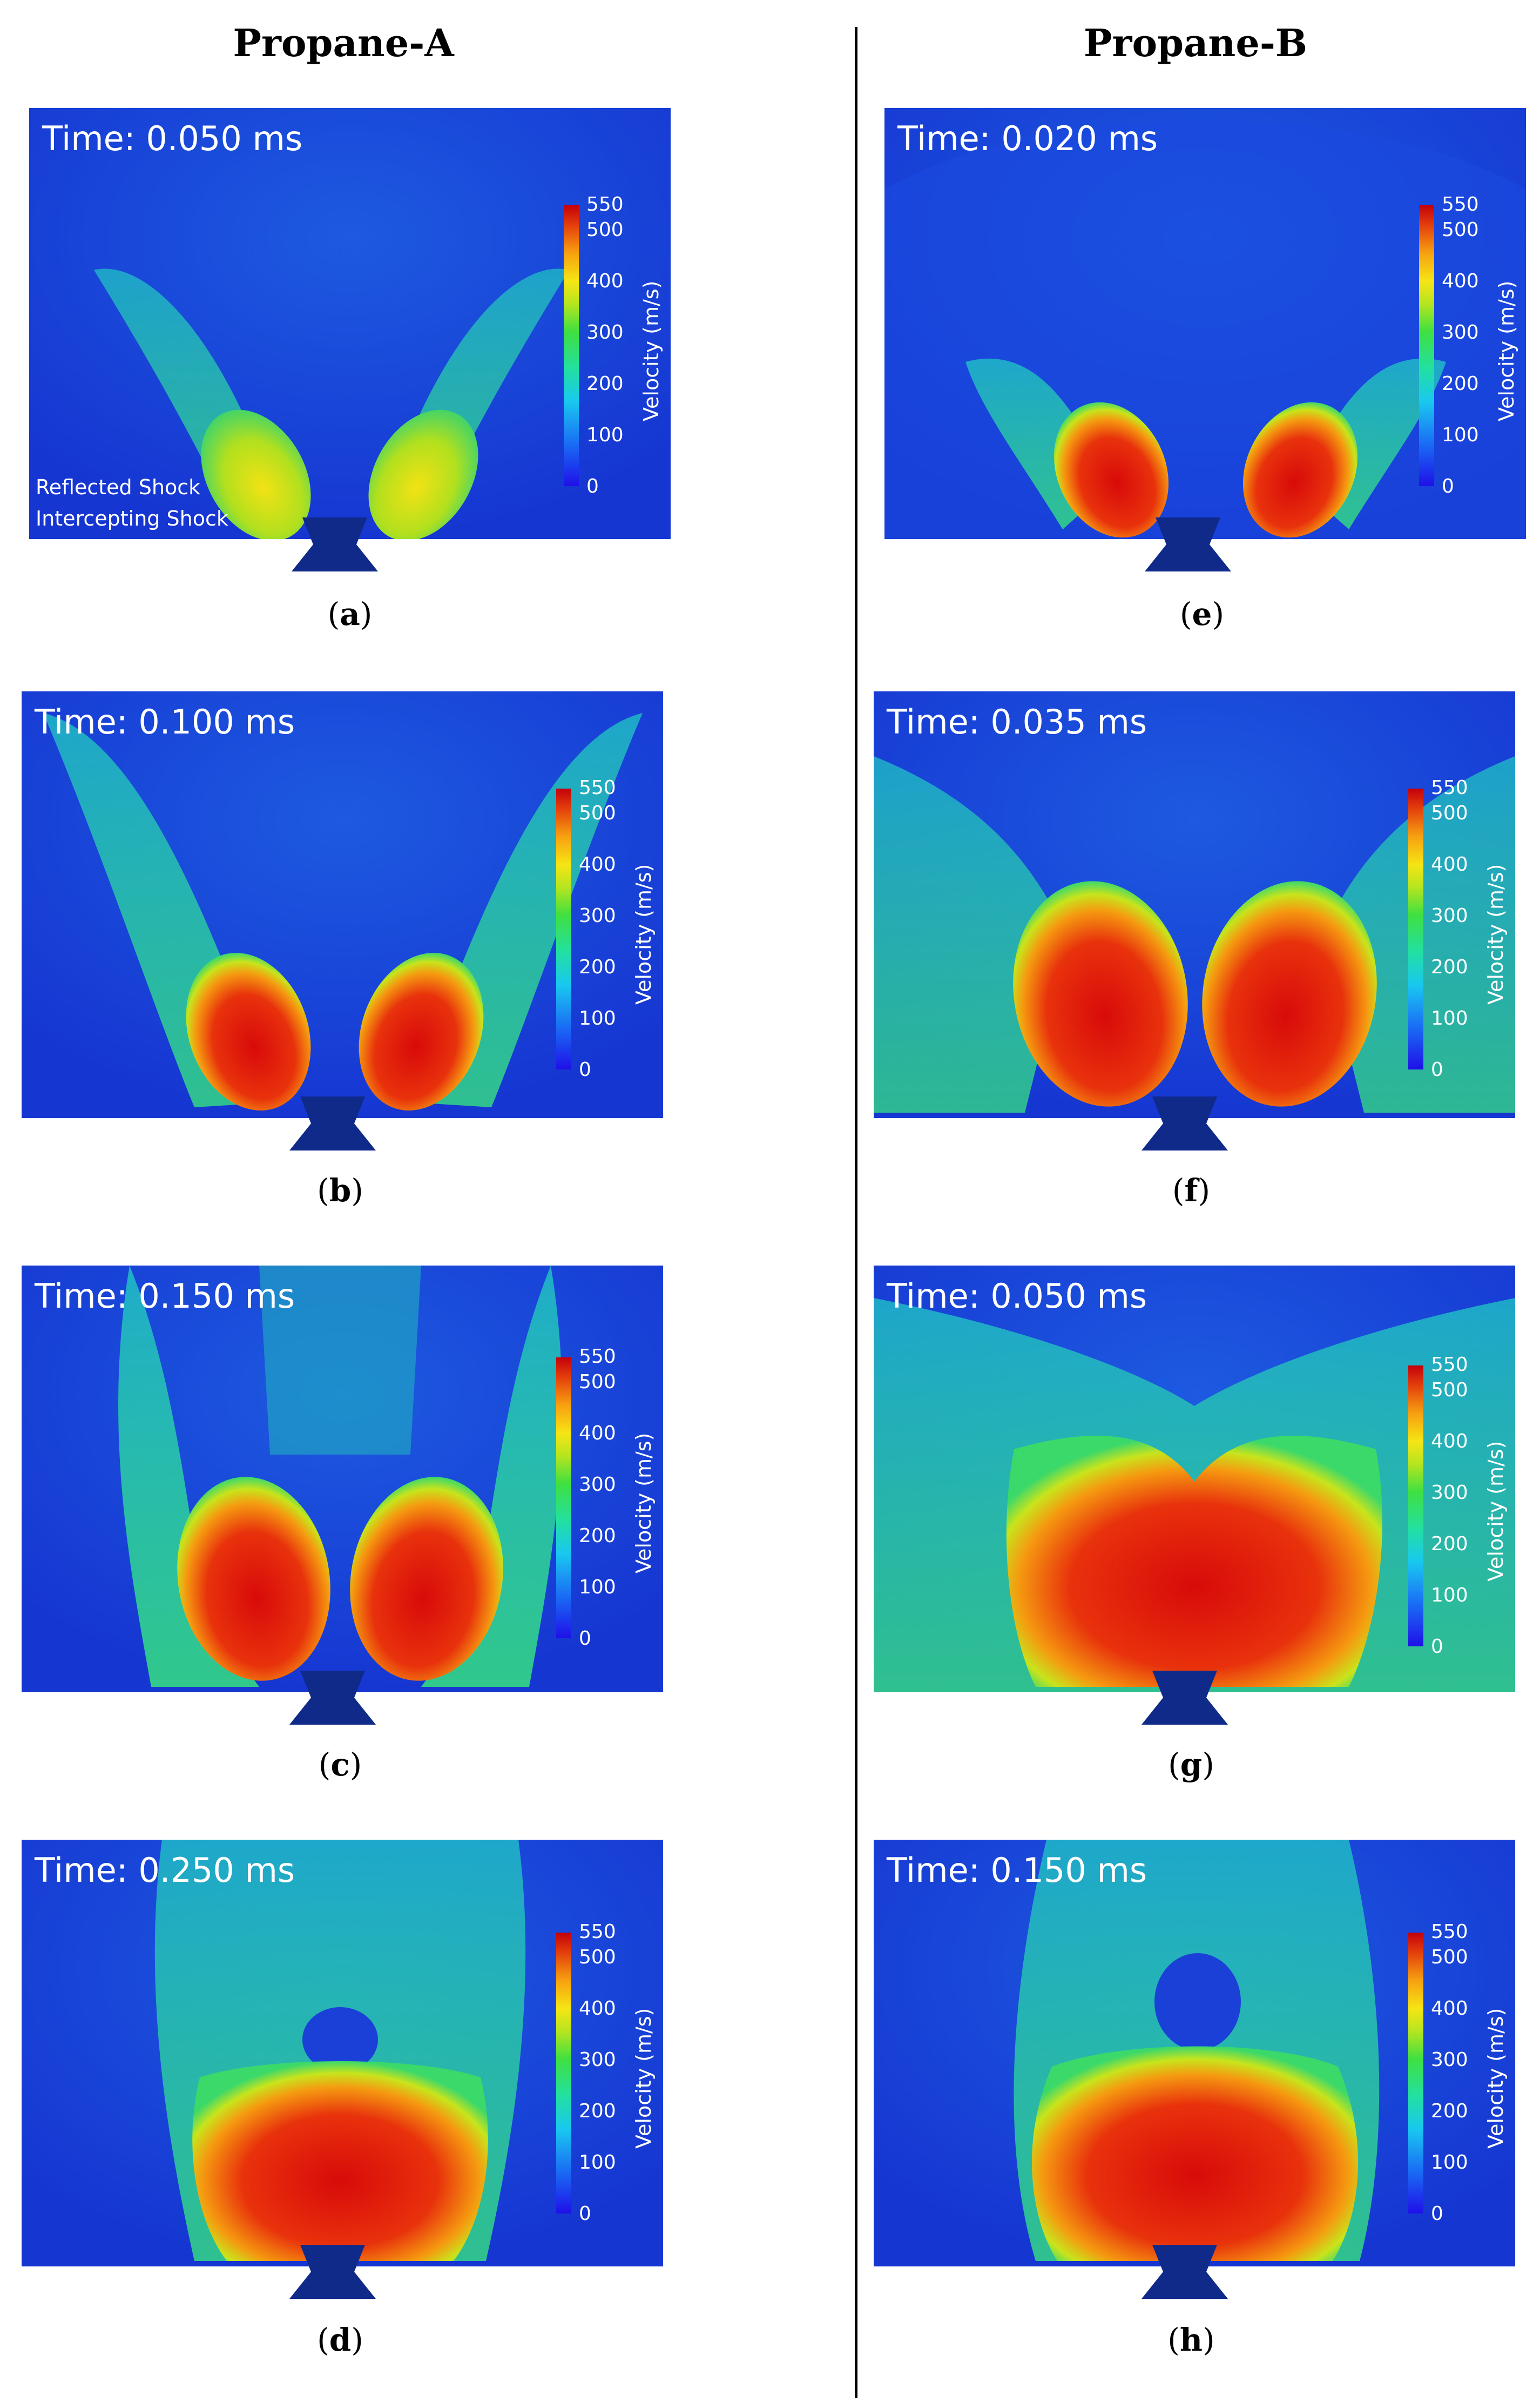 Image resolution: width=1540 pixels, height=2402 pixels. Describe the element at coordinates (1017, 722) in the screenshot. I see `time-label-f: Time: 0.035 ms` at that location.